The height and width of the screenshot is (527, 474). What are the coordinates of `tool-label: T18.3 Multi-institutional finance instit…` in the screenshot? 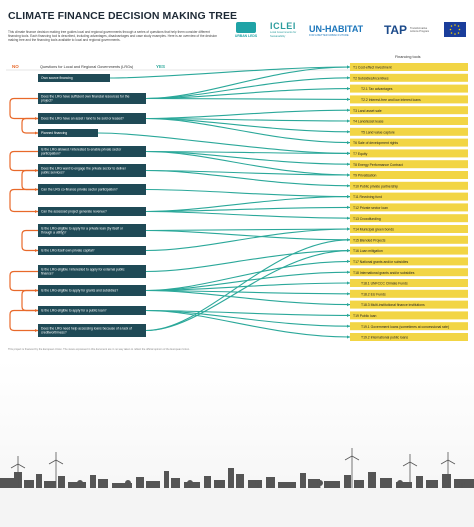 It's located at (393, 305).